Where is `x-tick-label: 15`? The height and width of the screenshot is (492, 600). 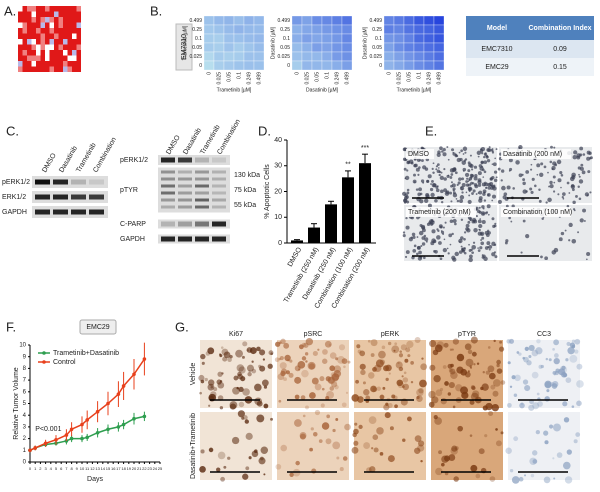
x-tick-label: 15 is located at coordinates (108, 468).